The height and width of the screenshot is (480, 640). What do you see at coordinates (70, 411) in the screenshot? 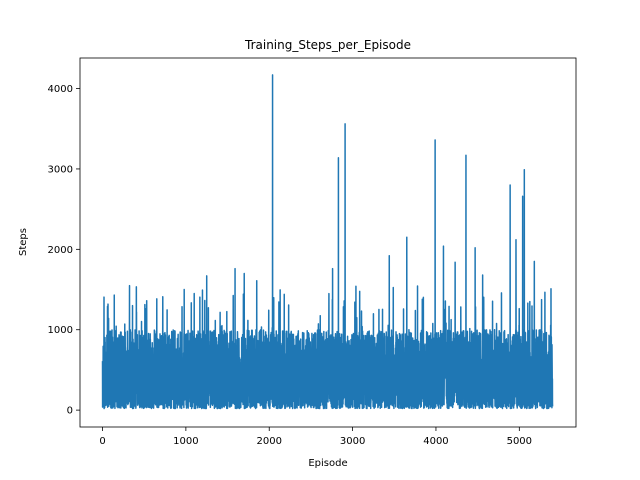
I see `y-tick-label: 0` at bounding box center [70, 411].